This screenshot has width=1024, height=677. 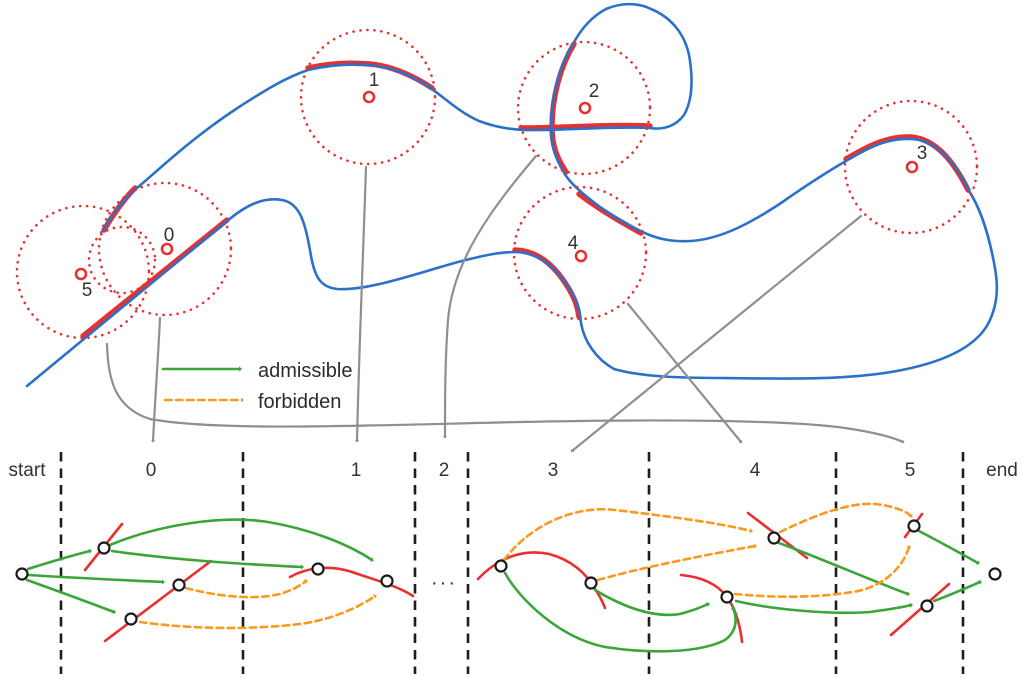 I want to click on graph-node-end, so click(x=995, y=574).